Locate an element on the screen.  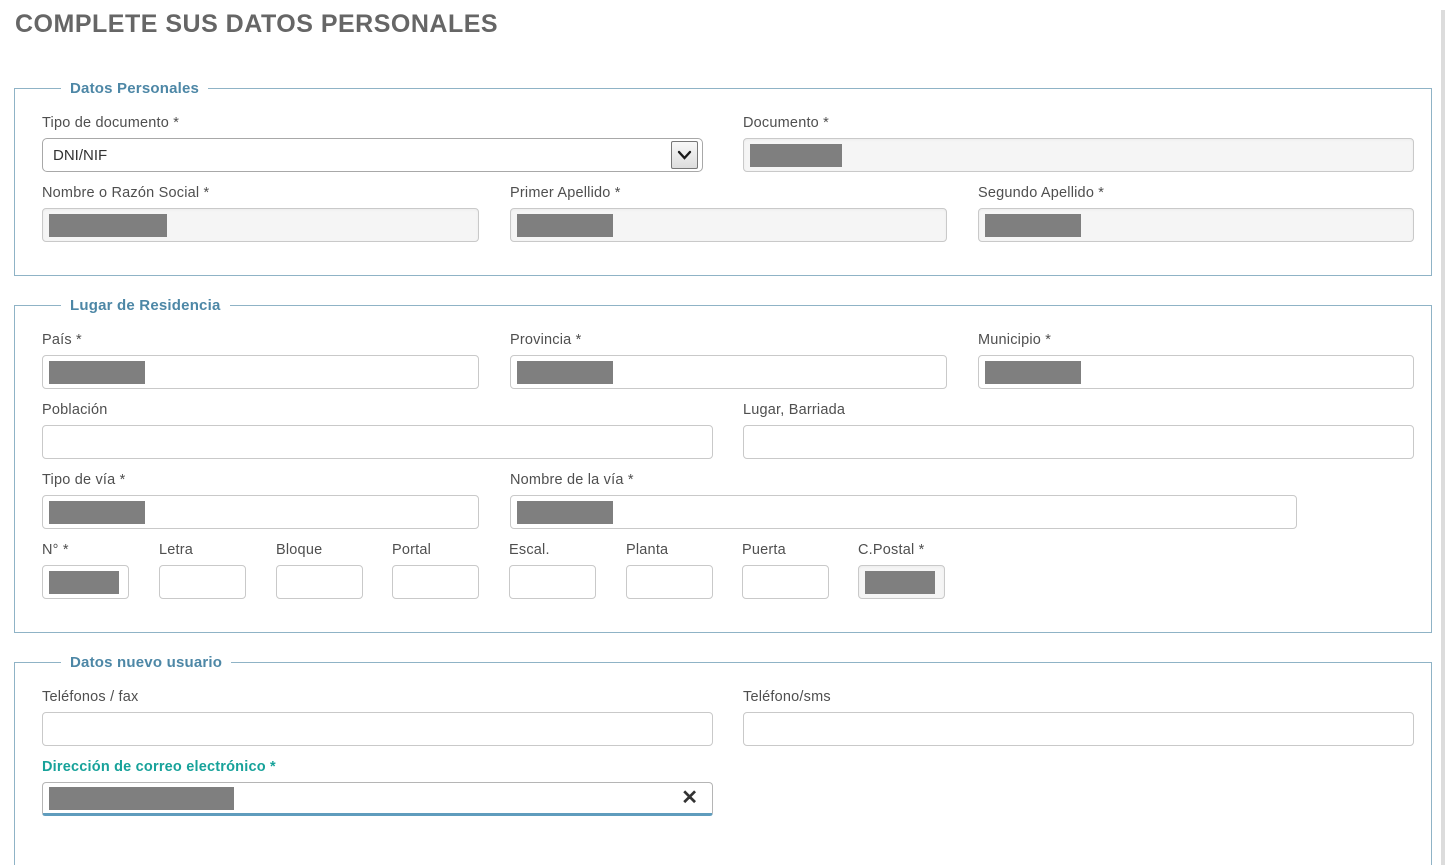
municipio-redacted-value is located at coordinates (1033, 372).